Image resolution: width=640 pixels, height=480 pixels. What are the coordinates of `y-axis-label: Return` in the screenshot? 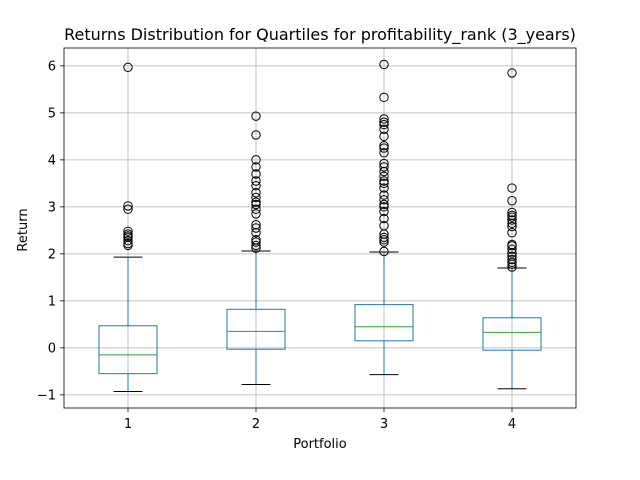 It's located at (23, 229).